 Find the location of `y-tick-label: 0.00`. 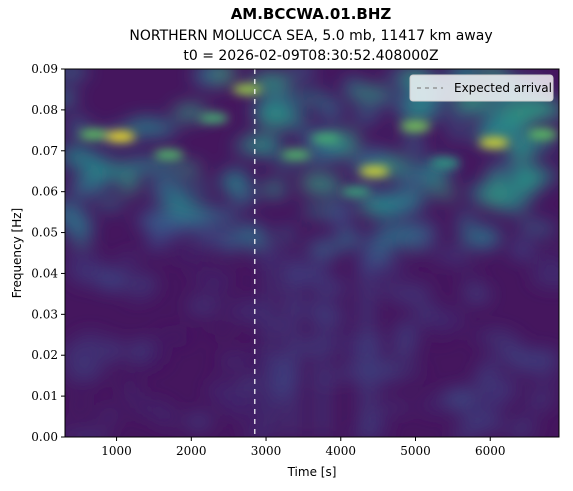

y-tick-label: 0.00 is located at coordinates (44, 437).